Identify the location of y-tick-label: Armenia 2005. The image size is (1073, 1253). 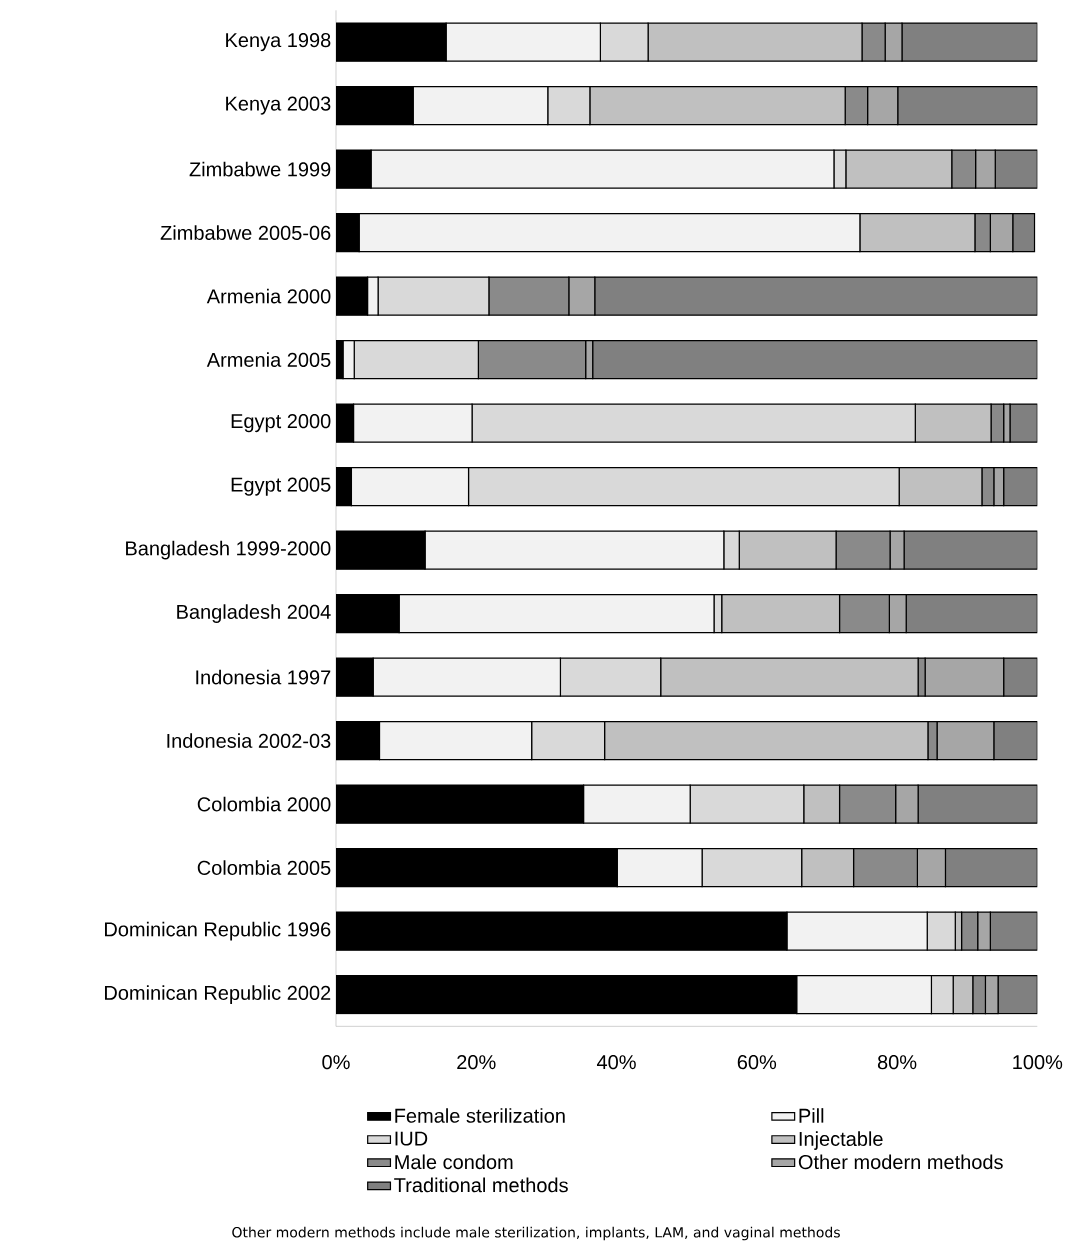
(268, 359).